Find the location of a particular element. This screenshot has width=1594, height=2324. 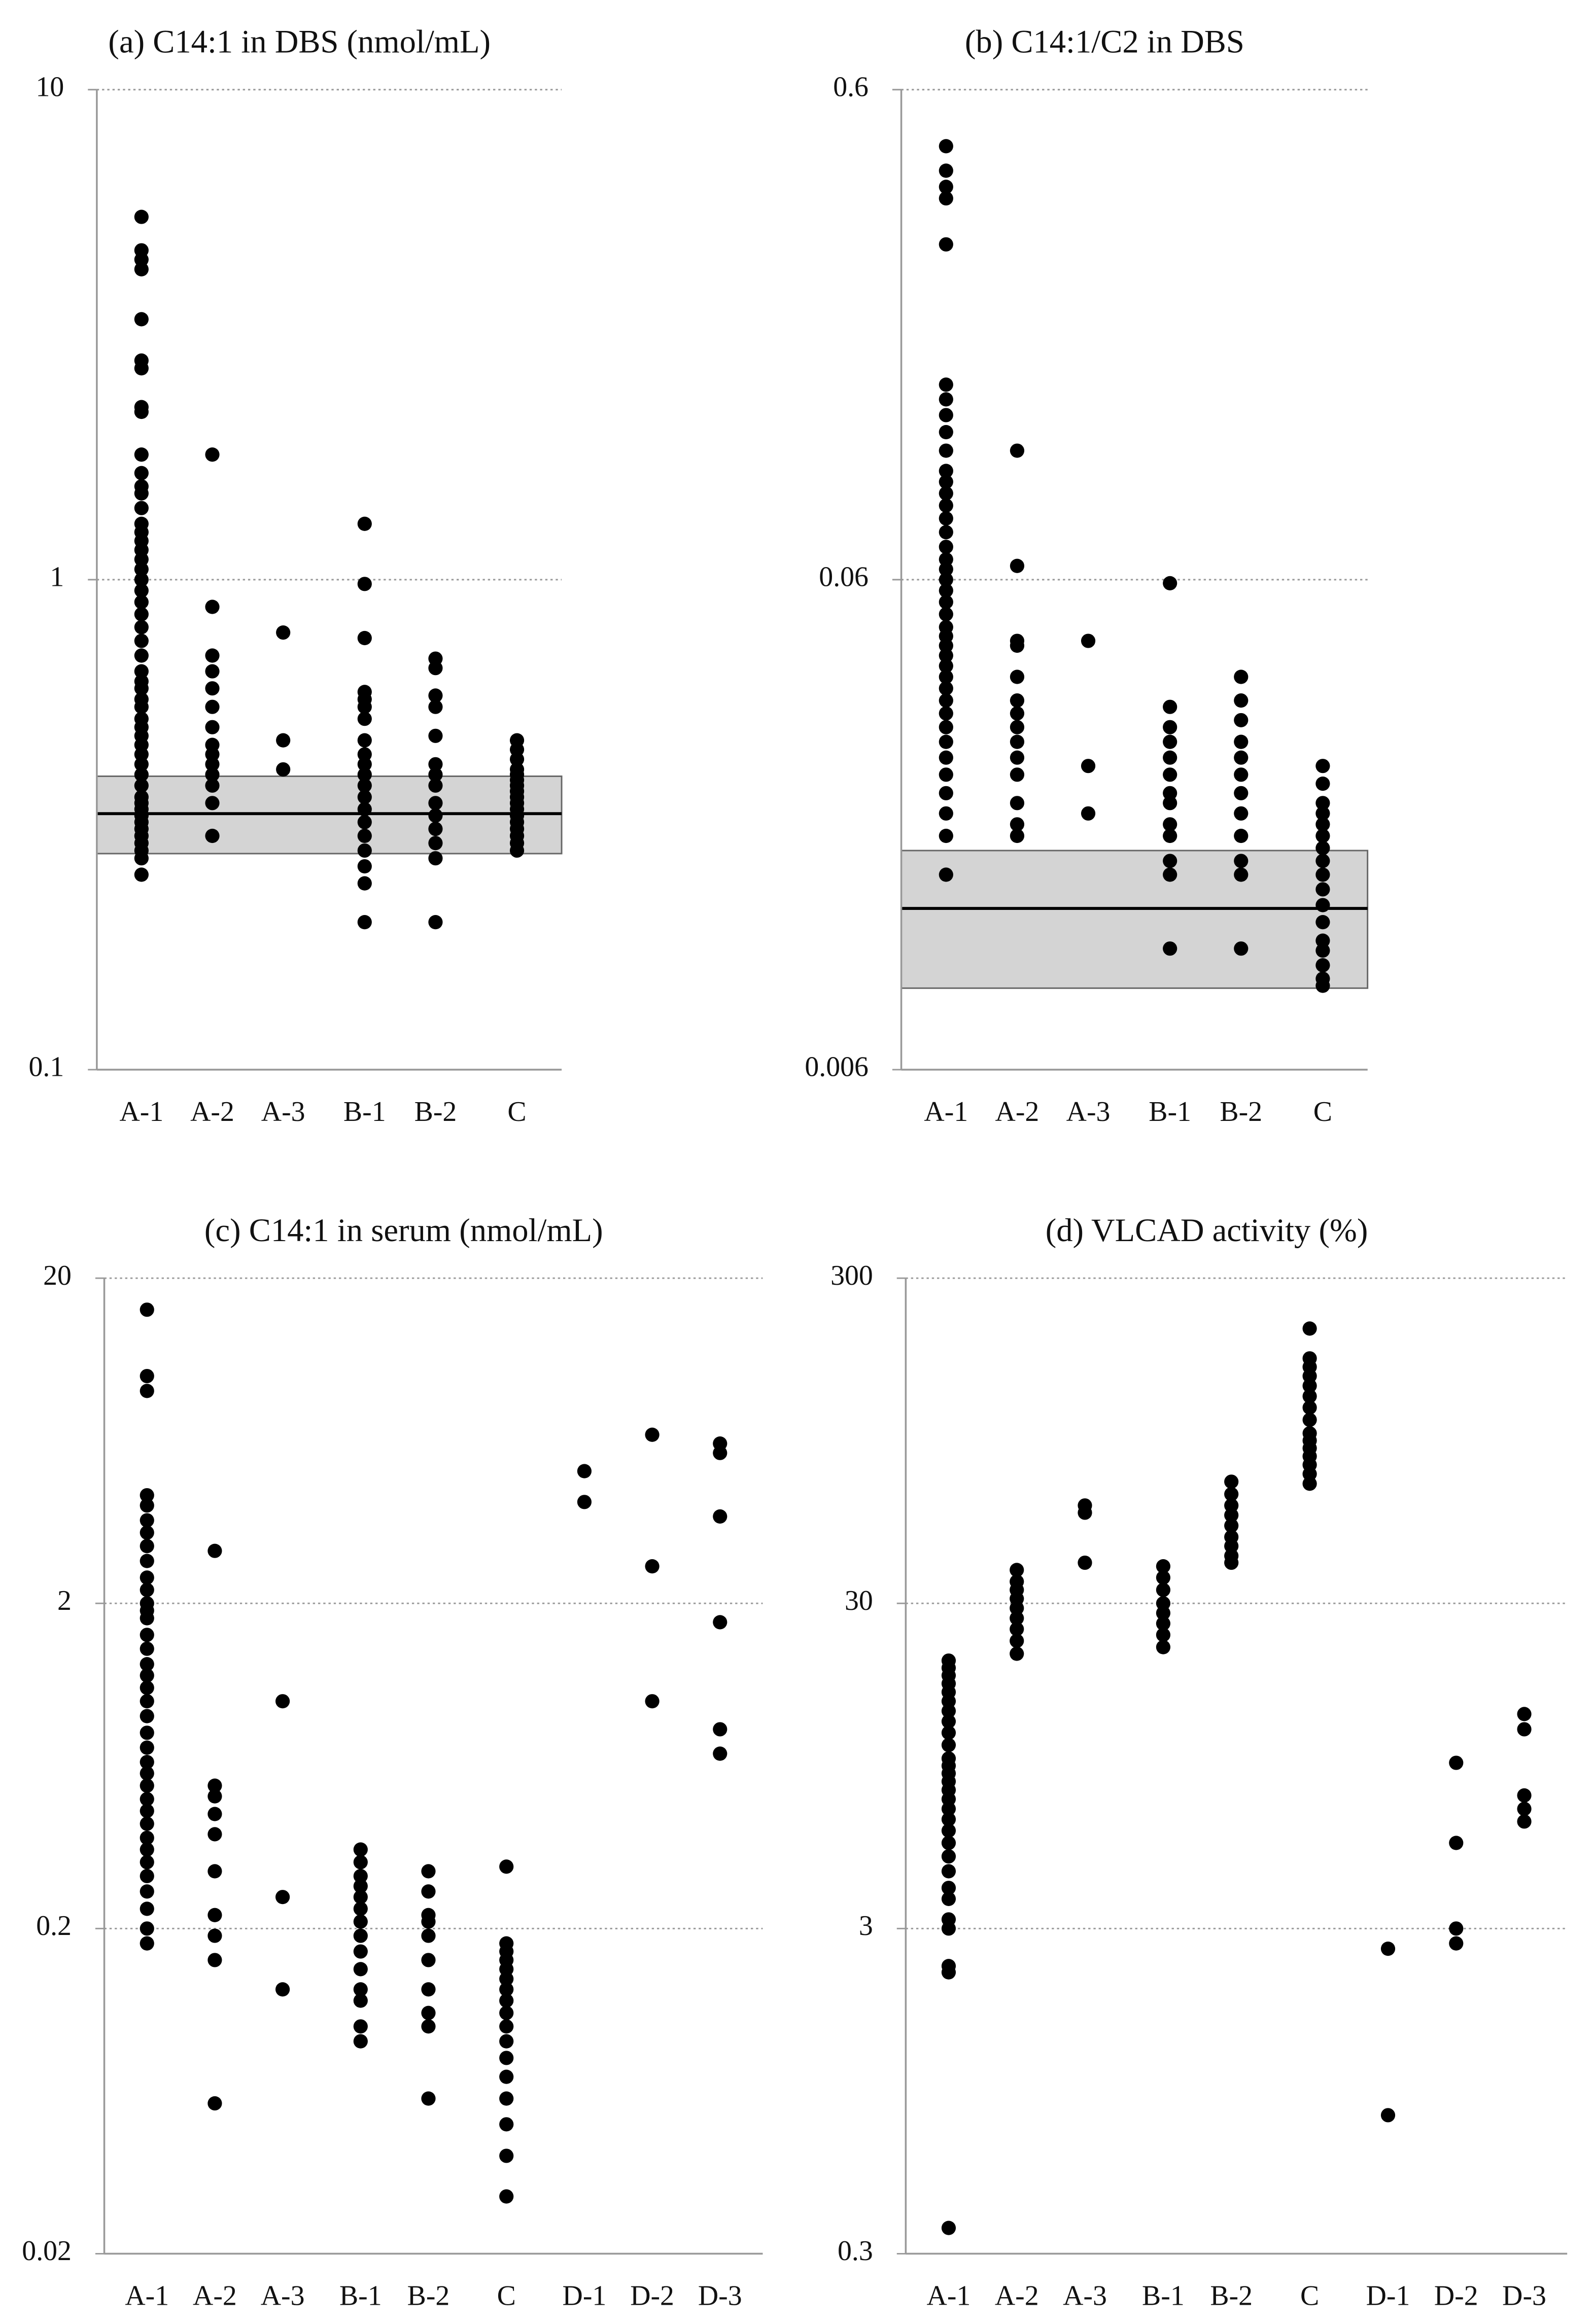

x-tick-label: B-1 is located at coordinates (360, 2295).